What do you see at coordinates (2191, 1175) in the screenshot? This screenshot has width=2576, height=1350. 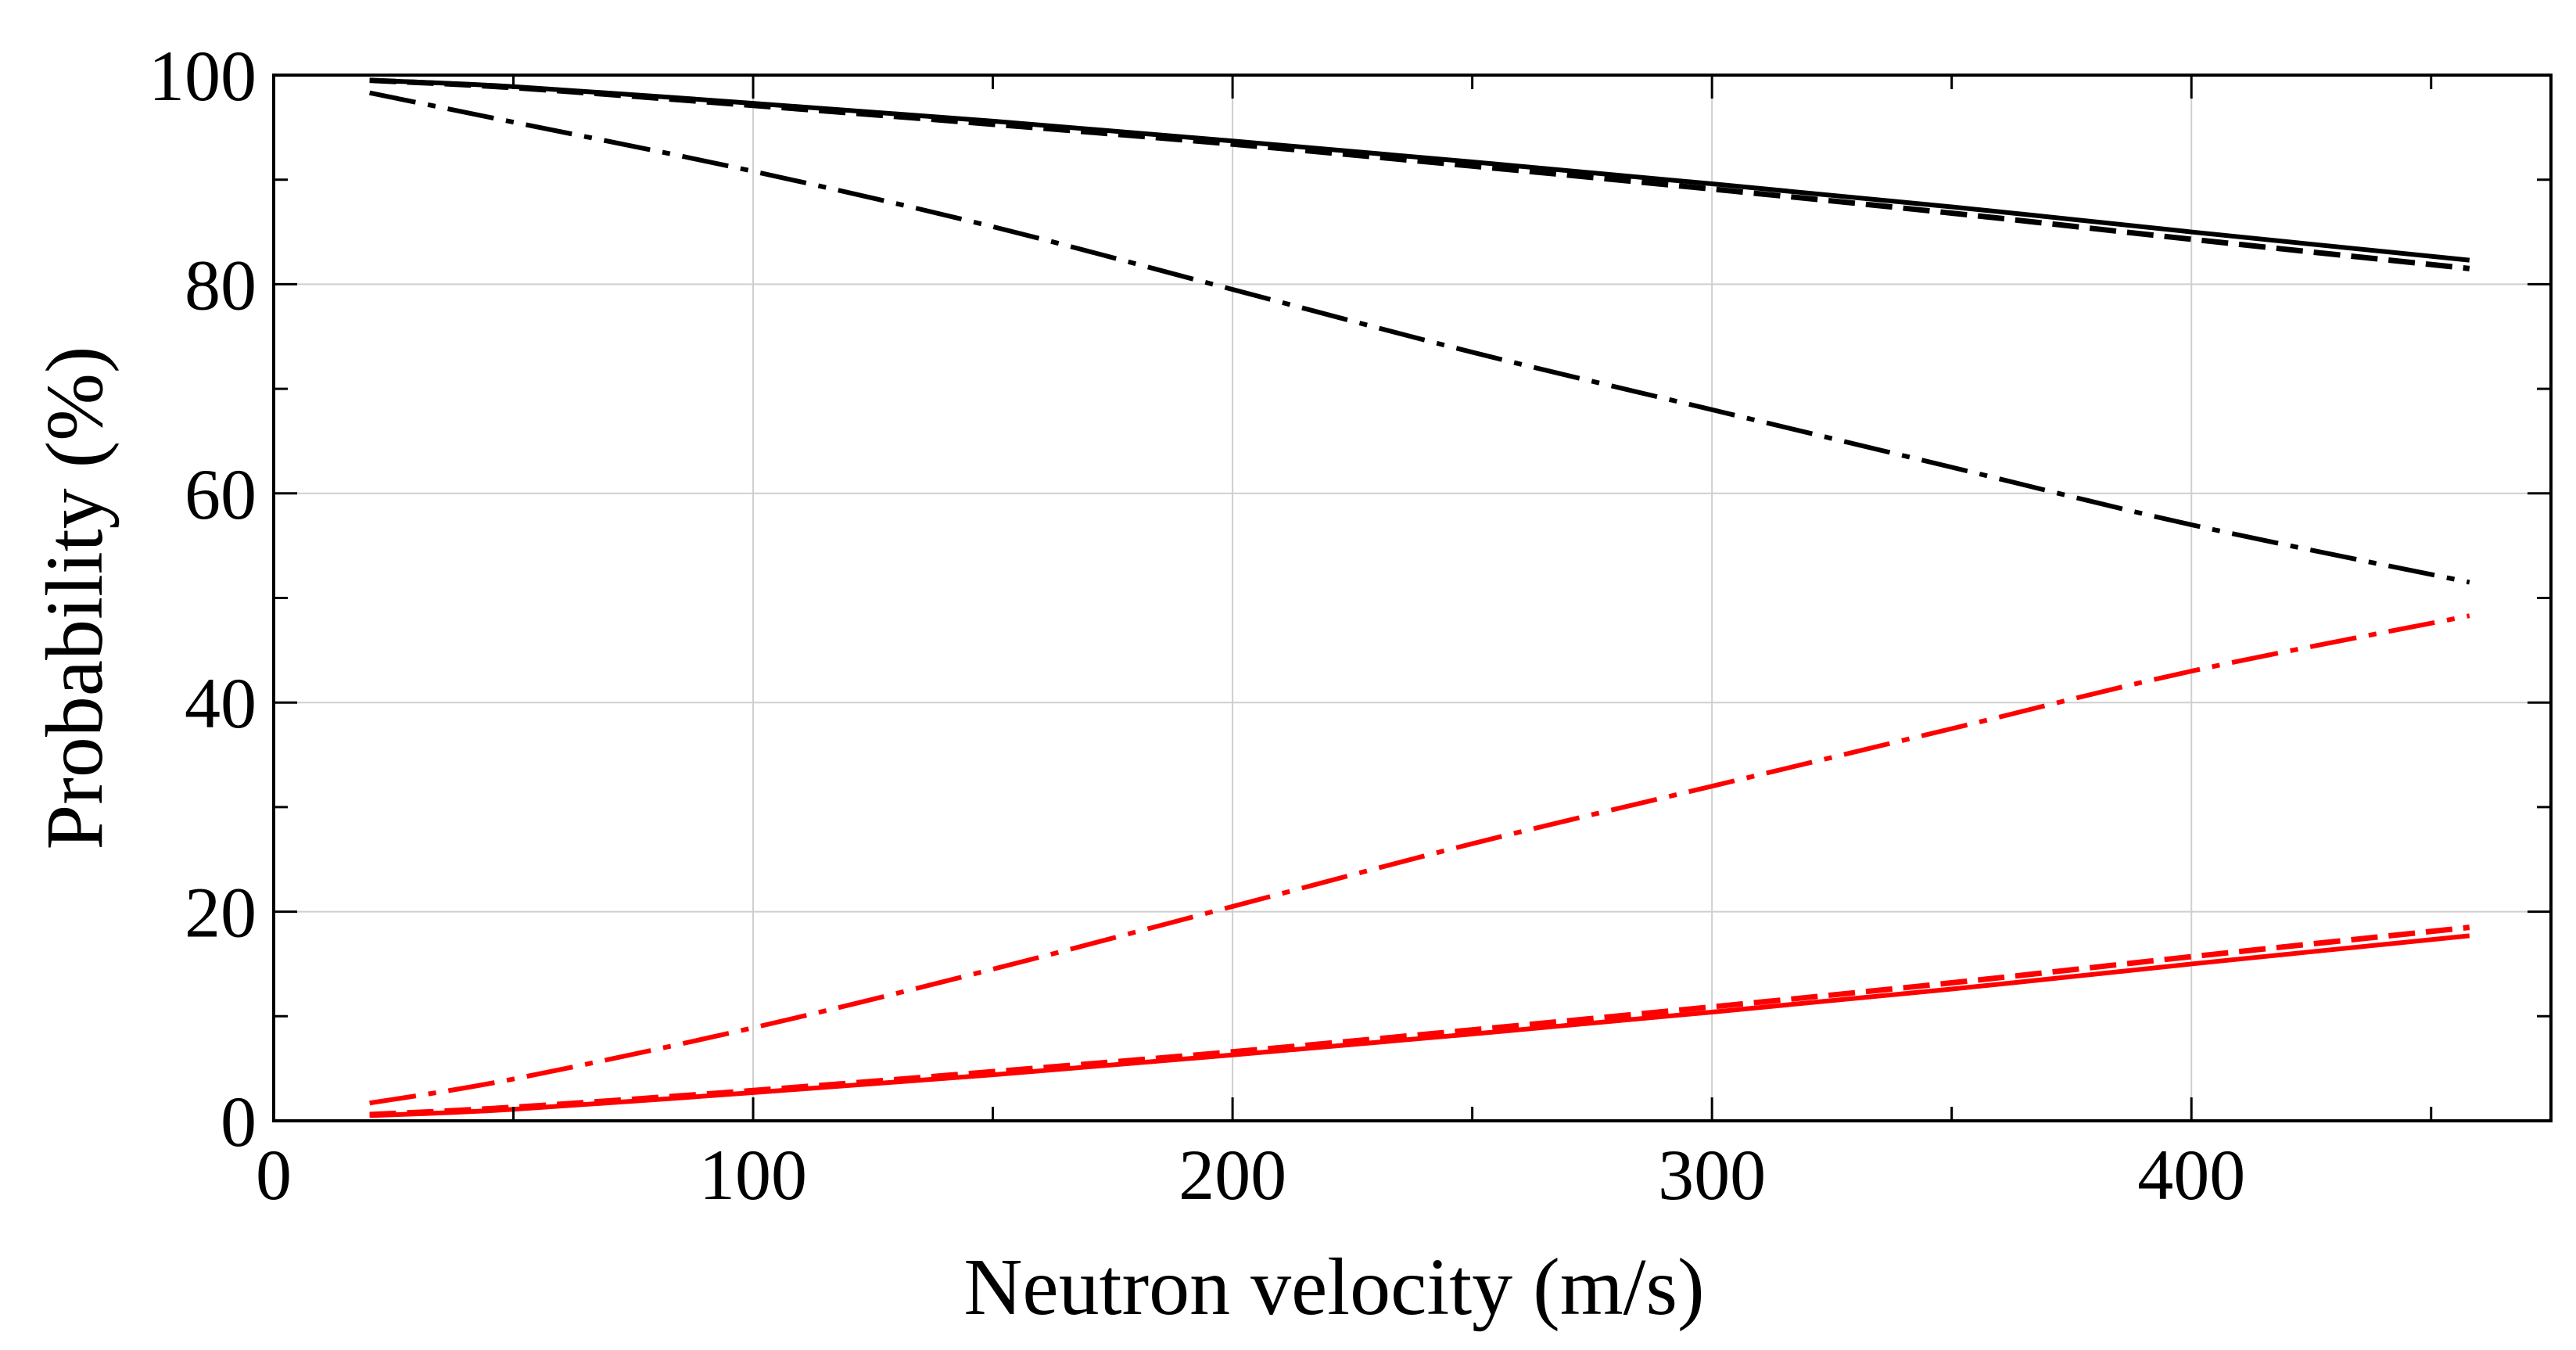 I see `x-tick-label: 400` at bounding box center [2191, 1175].